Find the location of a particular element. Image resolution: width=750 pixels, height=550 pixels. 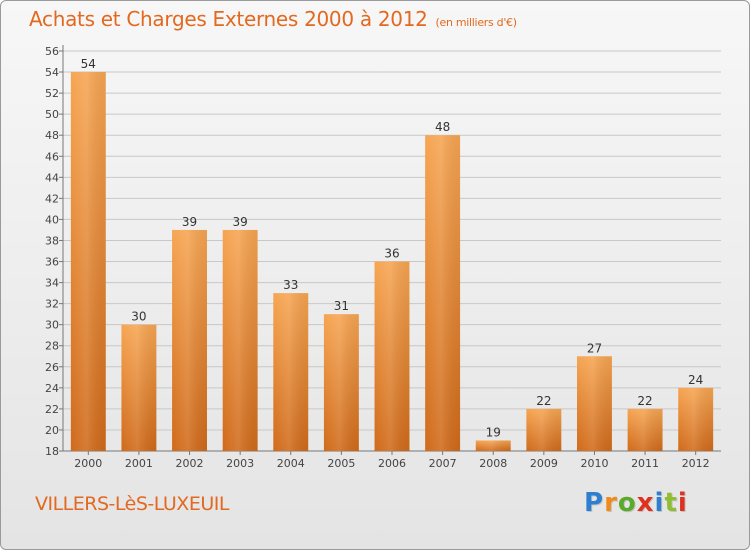

data-label: 54 is located at coordinates (88, 64).